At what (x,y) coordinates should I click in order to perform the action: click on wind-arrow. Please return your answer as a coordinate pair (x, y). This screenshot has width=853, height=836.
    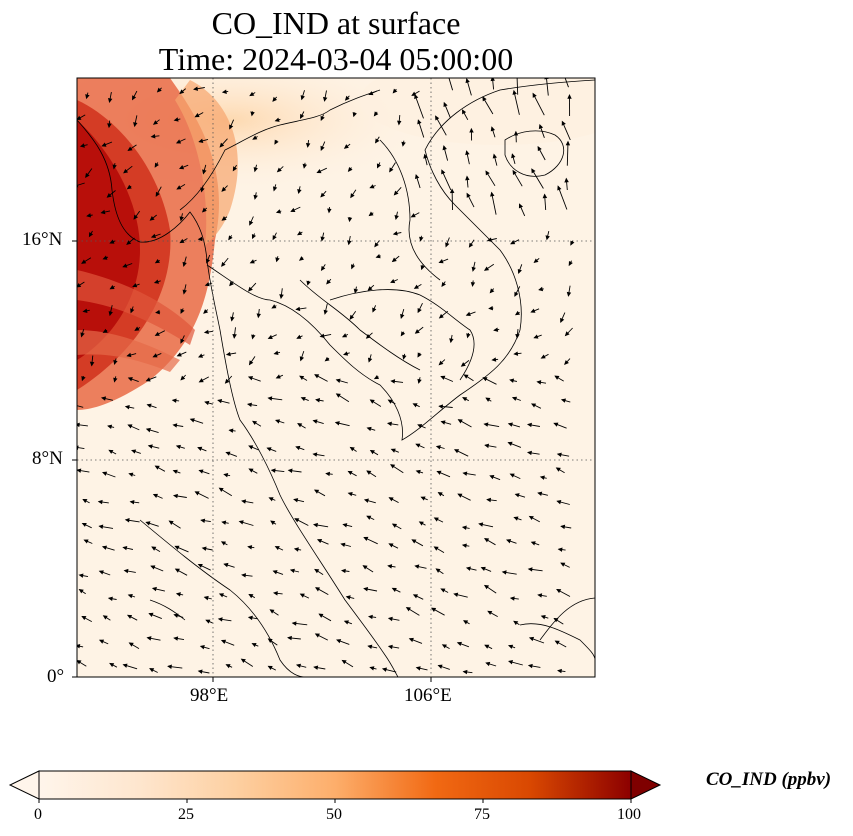
    Looking at the image, I should click on (419, 106).